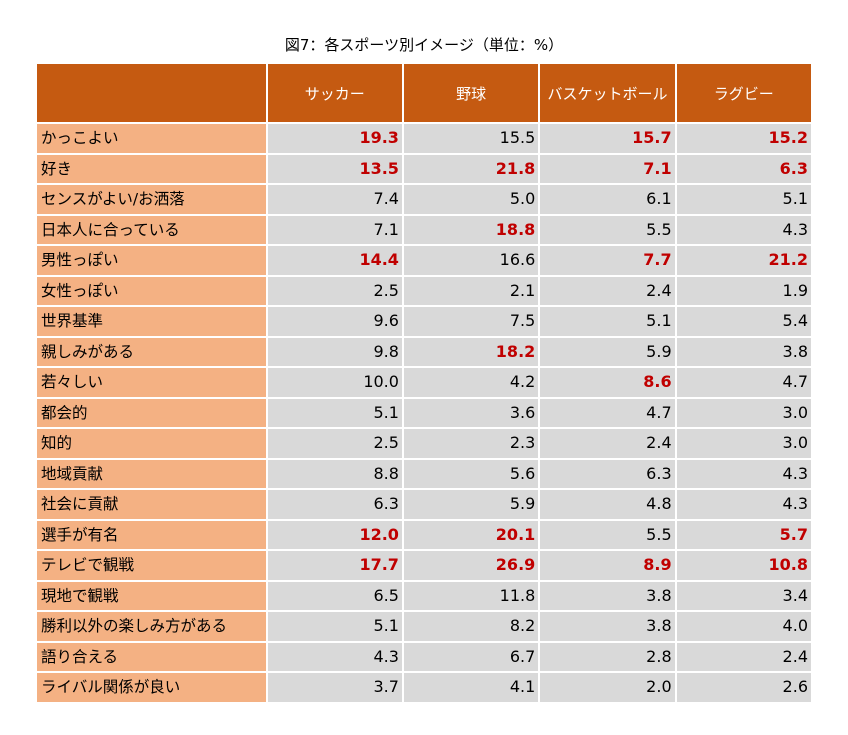  I want to click on table-row: 勝利以外の楽しみ方がある 5.1 8.2 3.8 4.0, so click(424, 626).